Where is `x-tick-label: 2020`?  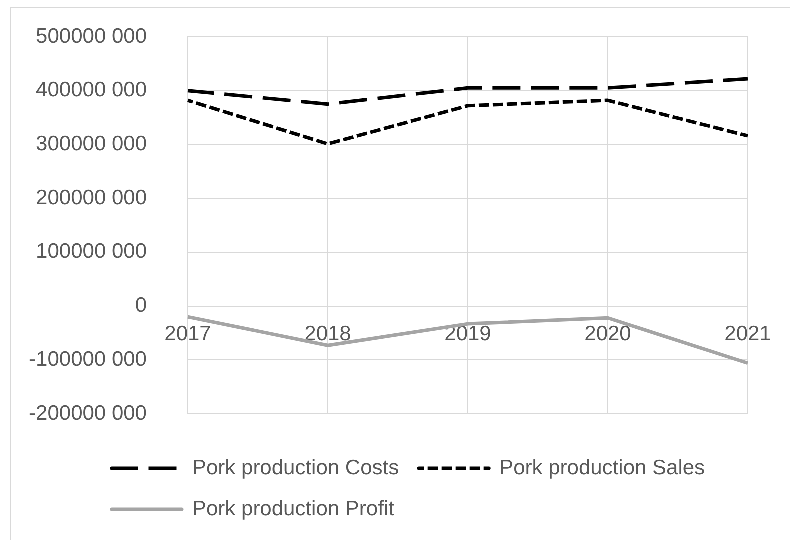
x-tick-label: 2020 is located at coordinates (608, 334).